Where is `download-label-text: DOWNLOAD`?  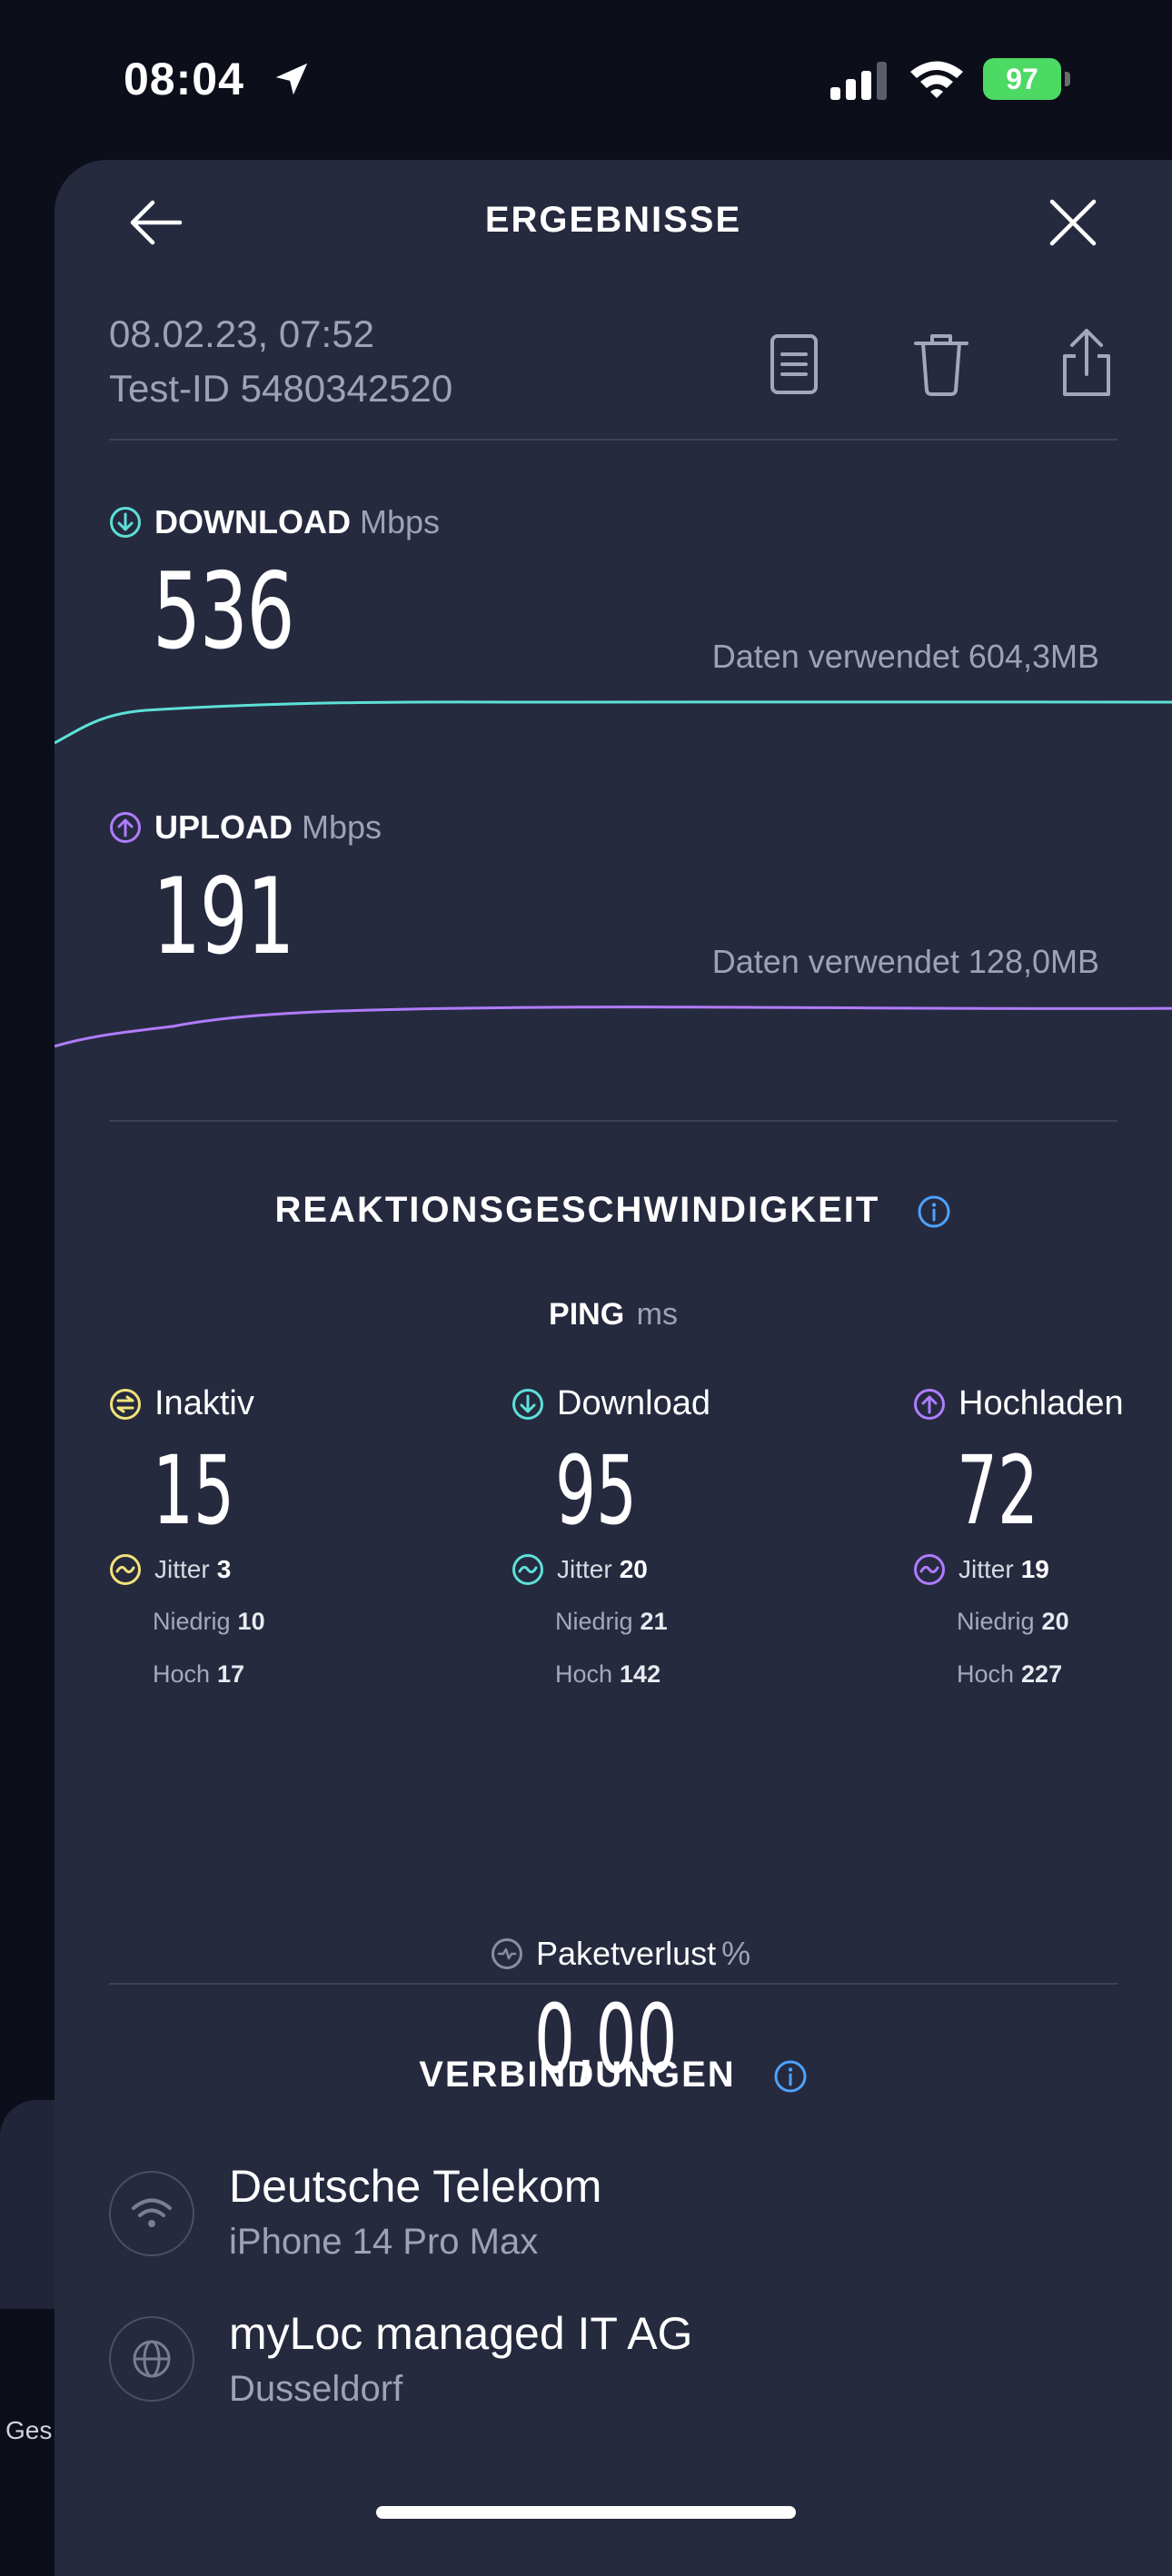 download-label-text: DOWNLOAD is located at coordinates (253, 521).